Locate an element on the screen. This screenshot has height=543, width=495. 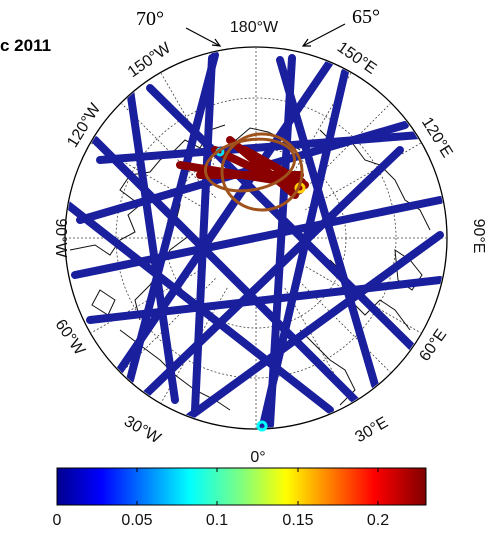
colorbar is located at coordinates (241, 486).